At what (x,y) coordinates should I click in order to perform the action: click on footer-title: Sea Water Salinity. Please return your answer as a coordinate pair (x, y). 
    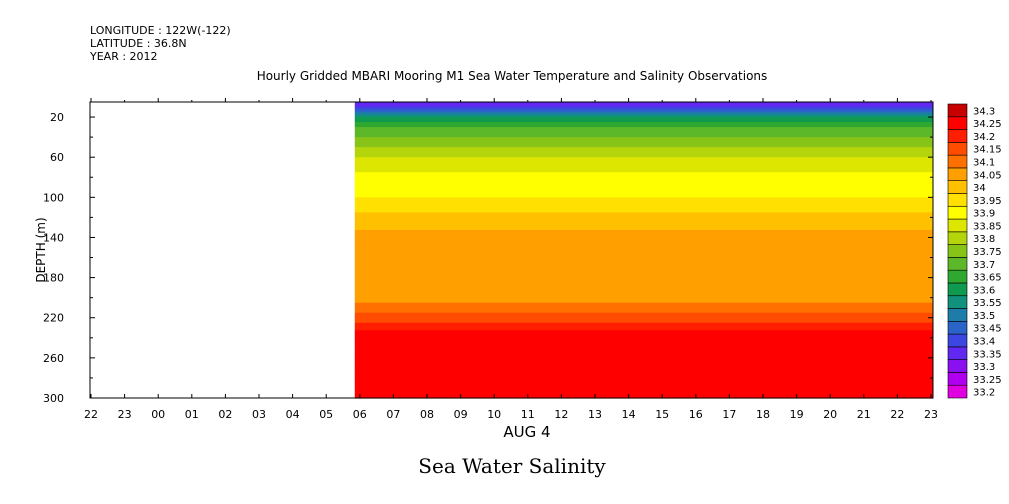
    Looking at the image, I should click on (512, 466).